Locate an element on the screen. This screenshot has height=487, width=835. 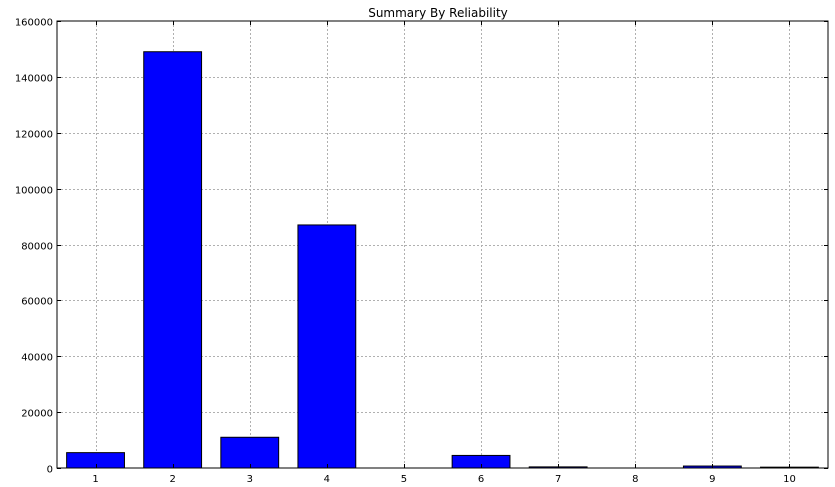
y-tick-label: 0 is located at coordinates (50, 470).